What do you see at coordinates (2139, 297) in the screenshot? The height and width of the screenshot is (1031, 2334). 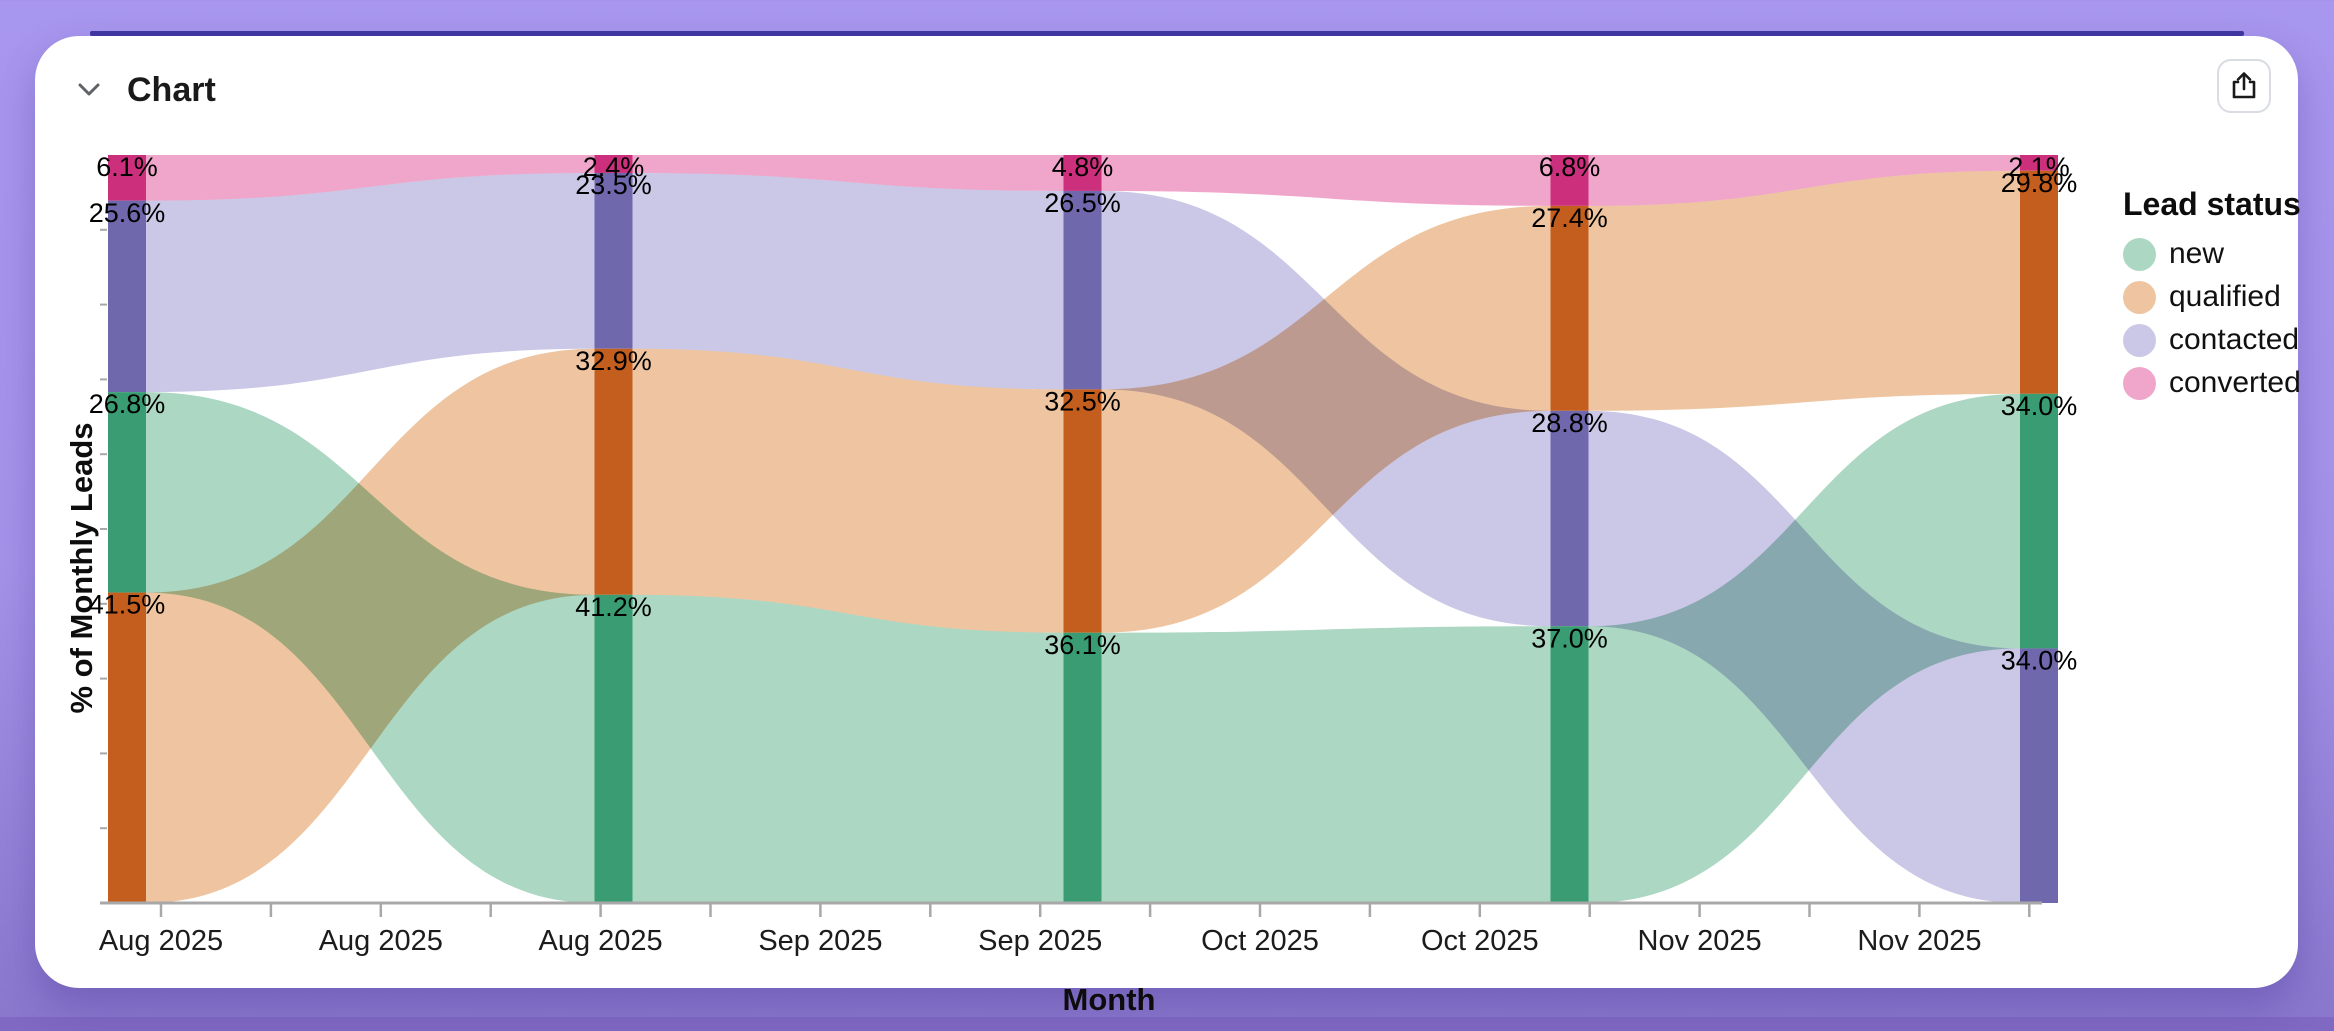 I see `legend-swatch-qualified` at bounding box center [2139, 297].